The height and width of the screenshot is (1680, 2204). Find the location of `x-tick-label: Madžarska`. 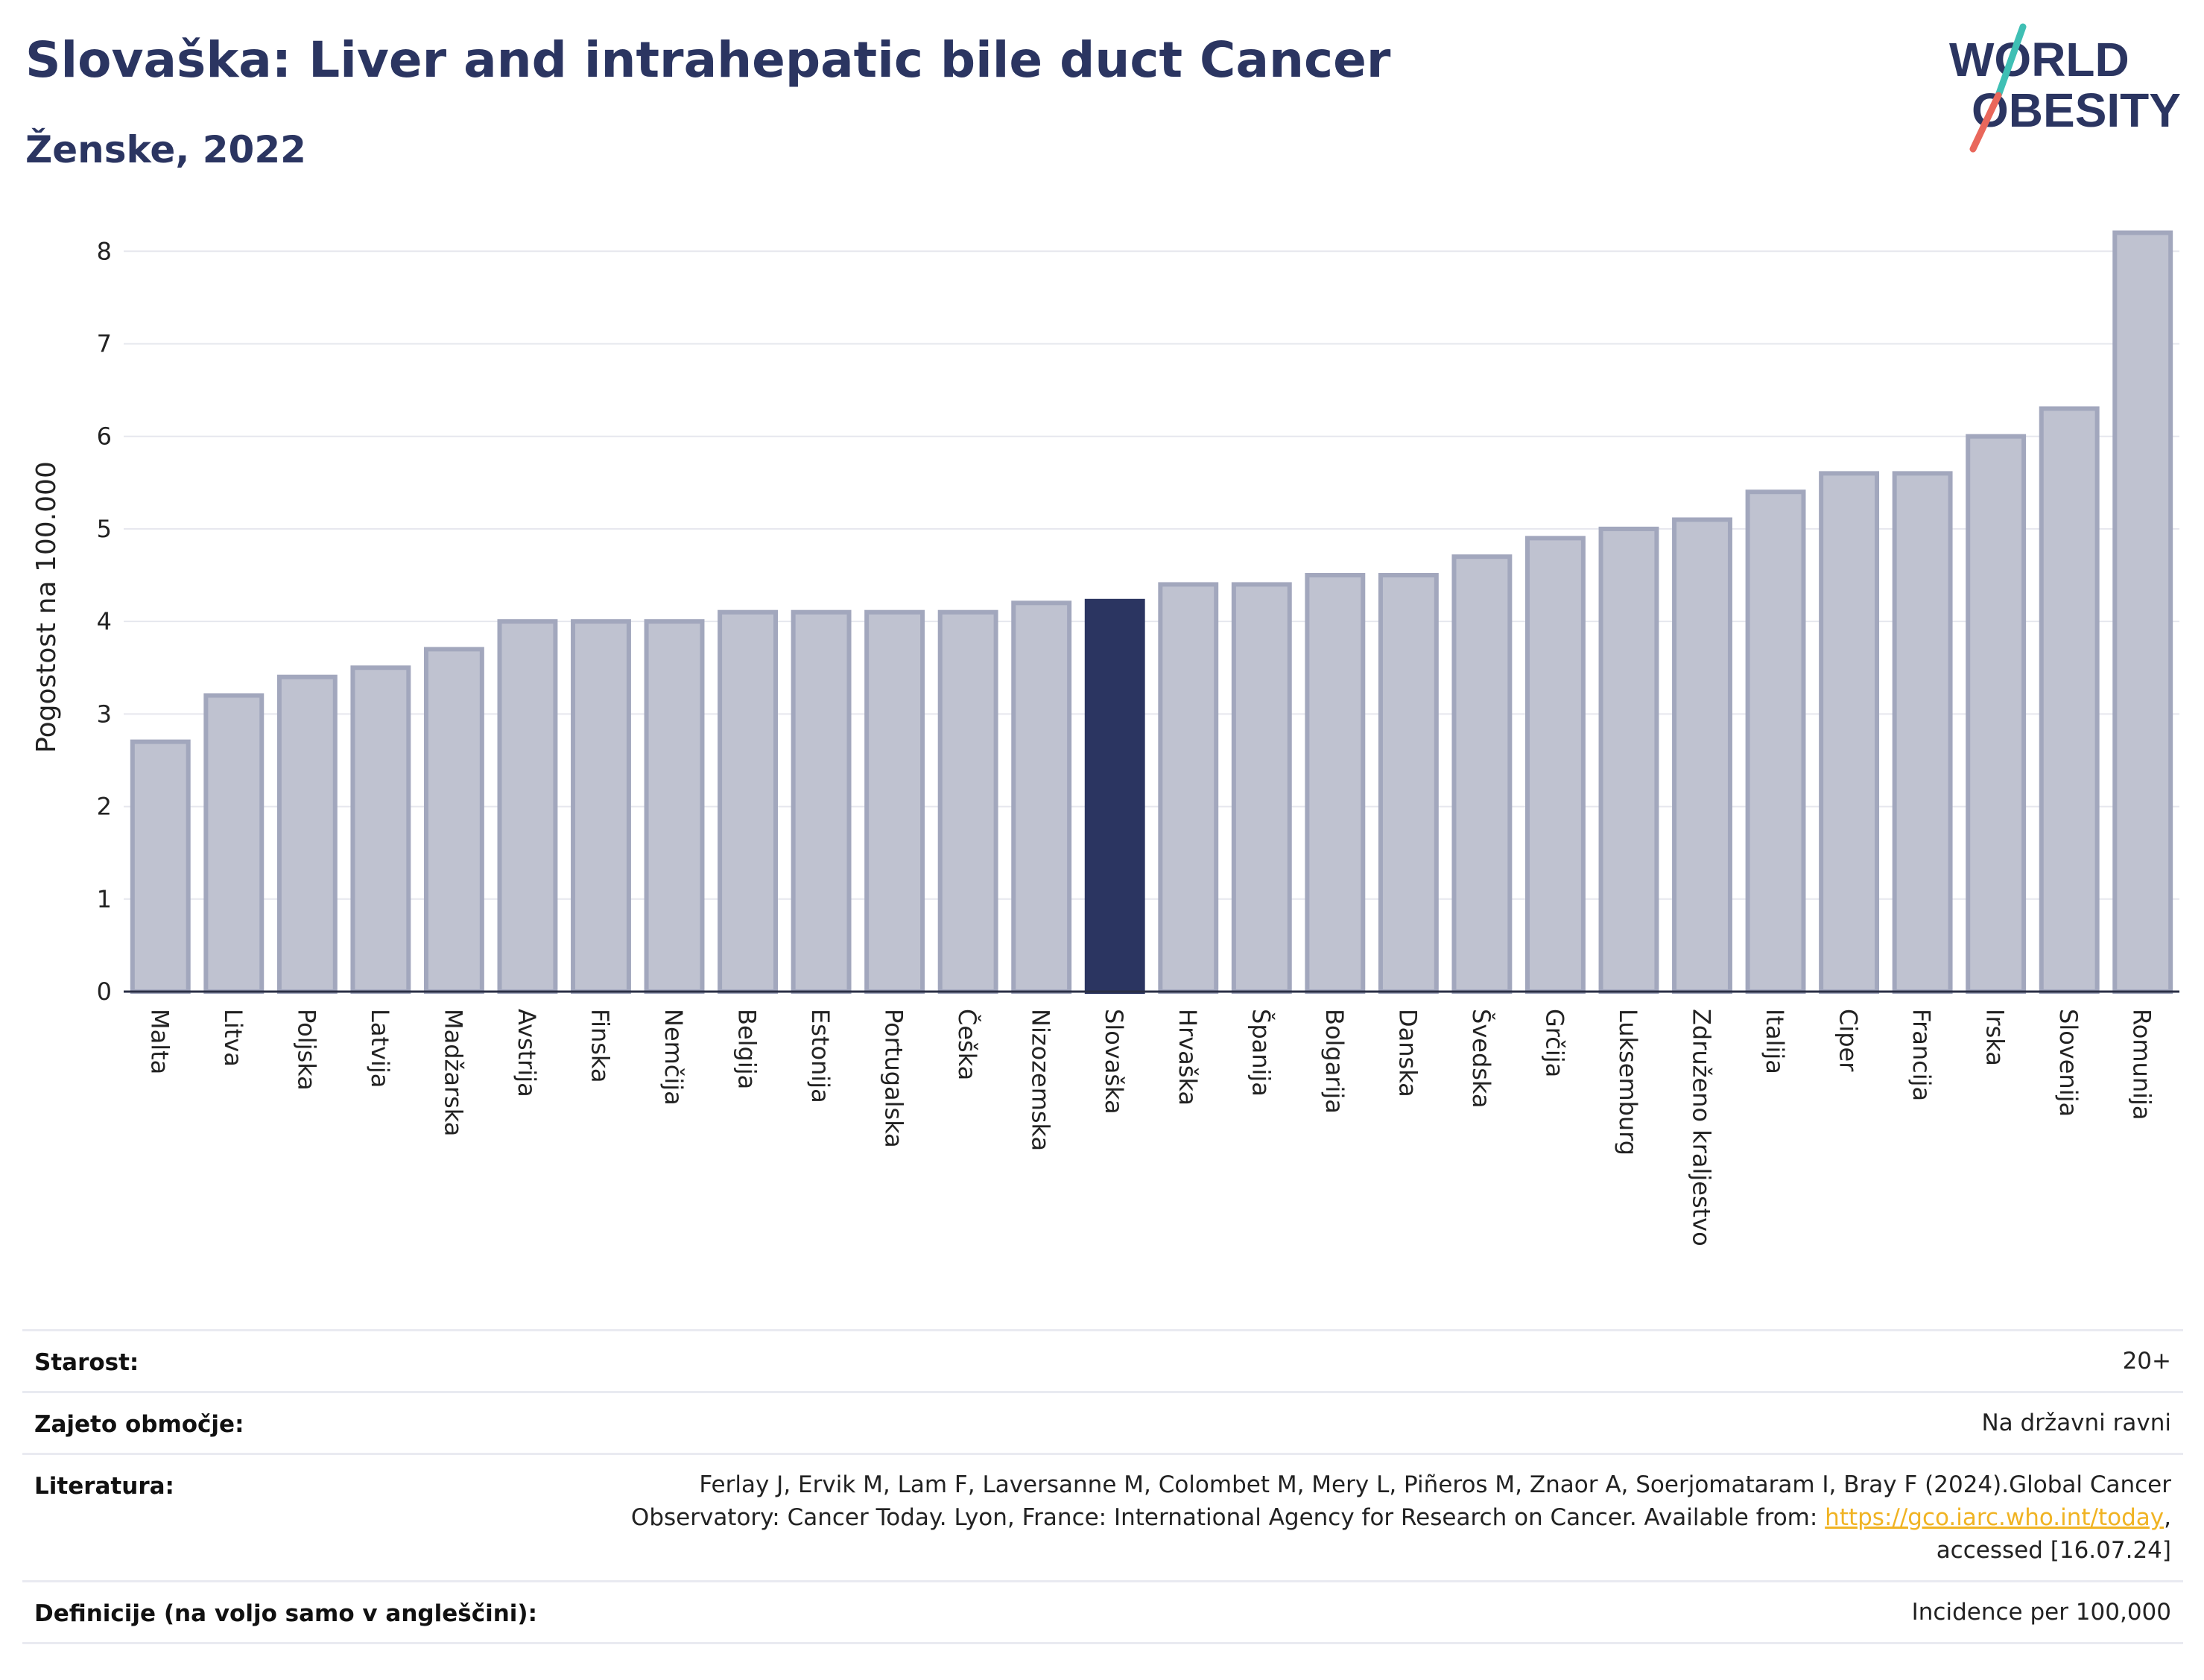

x-tick-label: Madžarska is located at coordinates (453, 1072).